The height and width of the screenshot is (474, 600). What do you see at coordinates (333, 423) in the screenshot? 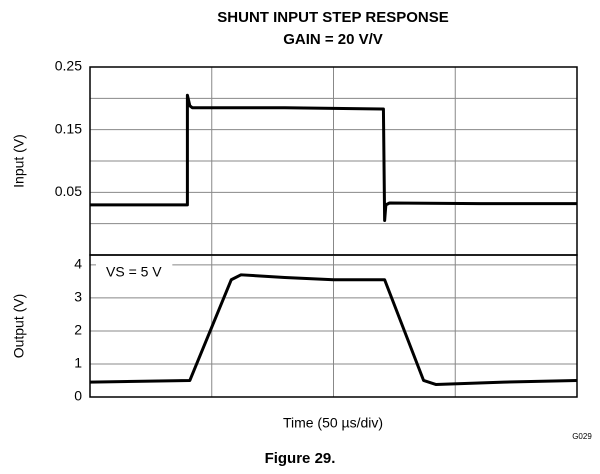
I see `x-axis-label: Time (50 µs/div)` at bounding box center [333, 423].